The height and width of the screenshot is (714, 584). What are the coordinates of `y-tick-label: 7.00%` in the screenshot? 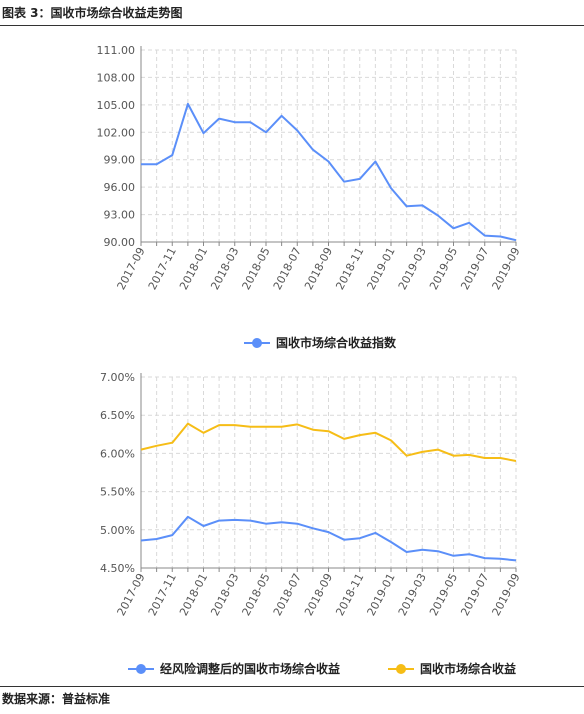 It's located at (117, 377).